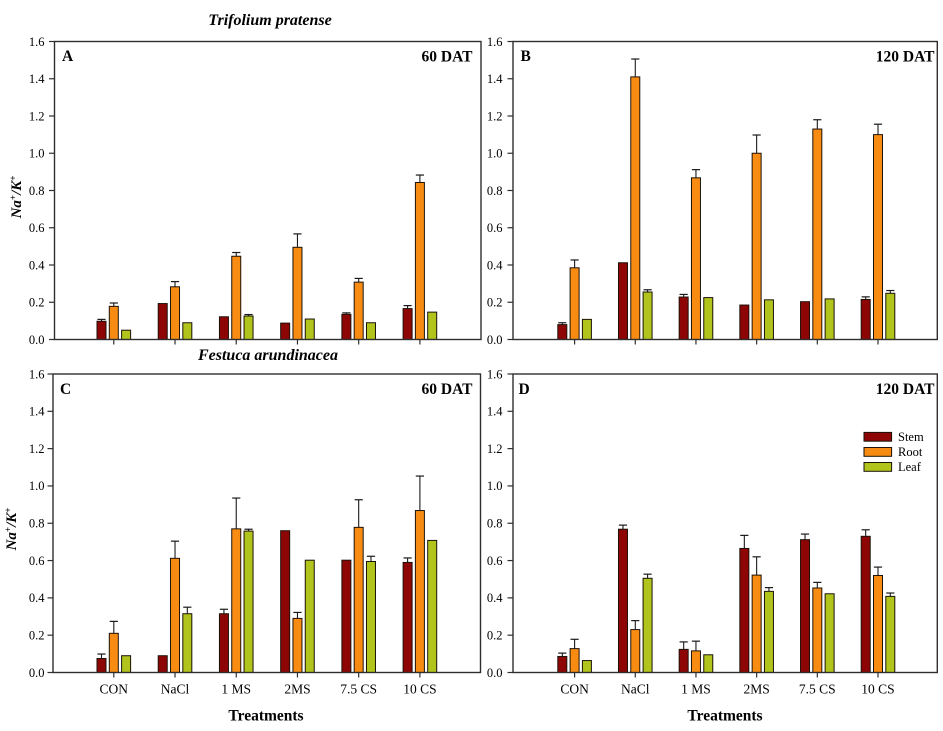 This screenshot has width=943, height=731. I want to click on svg-text: Festuca arundinacea, so click(267, 355).